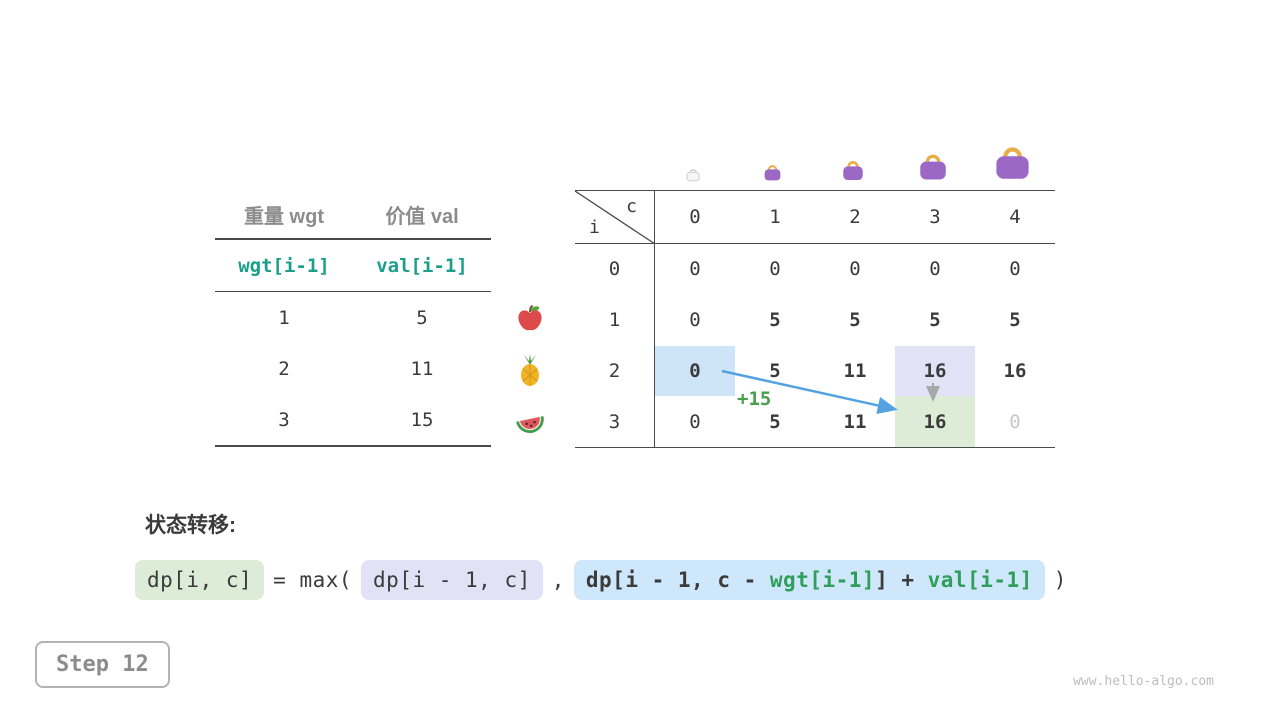  Describe the element at coordinates (695, 217) in the screenshot. I see `dp-col-header-0: 0` at that location.